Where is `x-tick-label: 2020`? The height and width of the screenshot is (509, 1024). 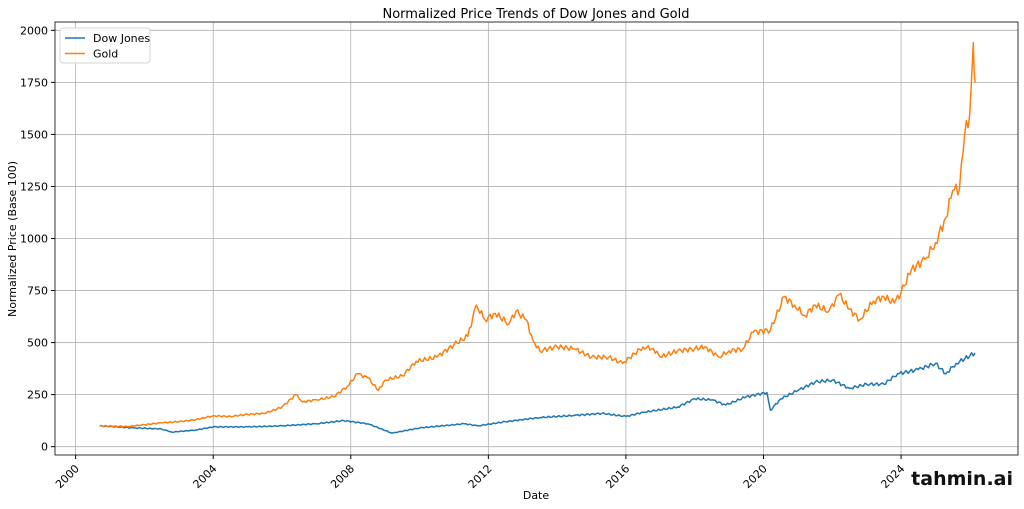 x-tick-label: 2020 is located at coordinates (755, 476).